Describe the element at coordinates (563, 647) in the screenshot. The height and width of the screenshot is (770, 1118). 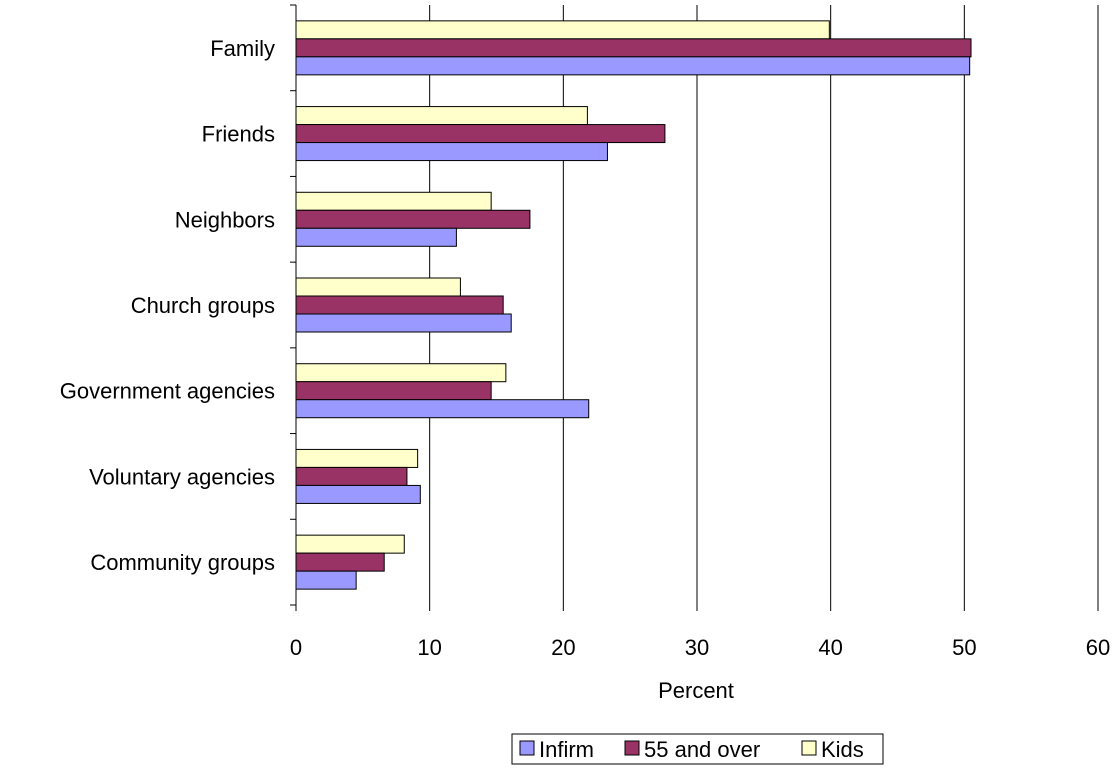
I see `x-tick-label: 20` at that location.